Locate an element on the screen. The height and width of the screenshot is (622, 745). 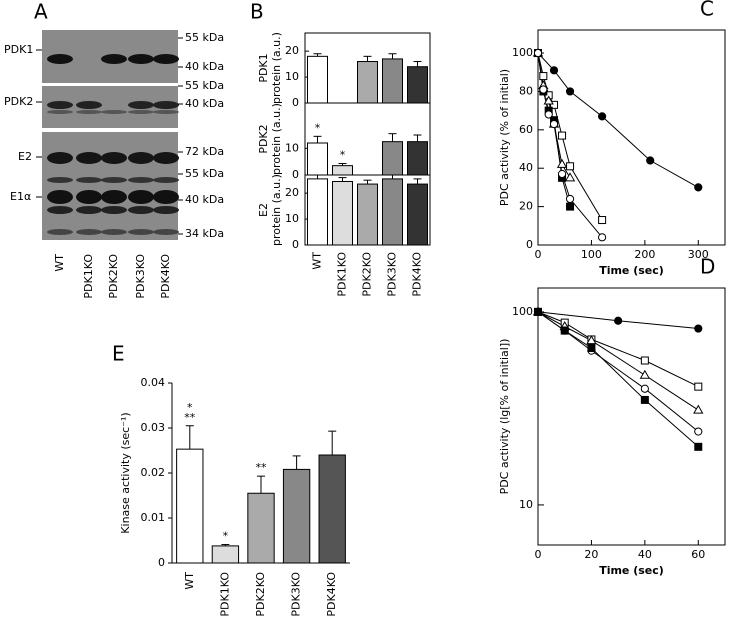
lane-label: PDK3KO is located at coordinates (140, 276).